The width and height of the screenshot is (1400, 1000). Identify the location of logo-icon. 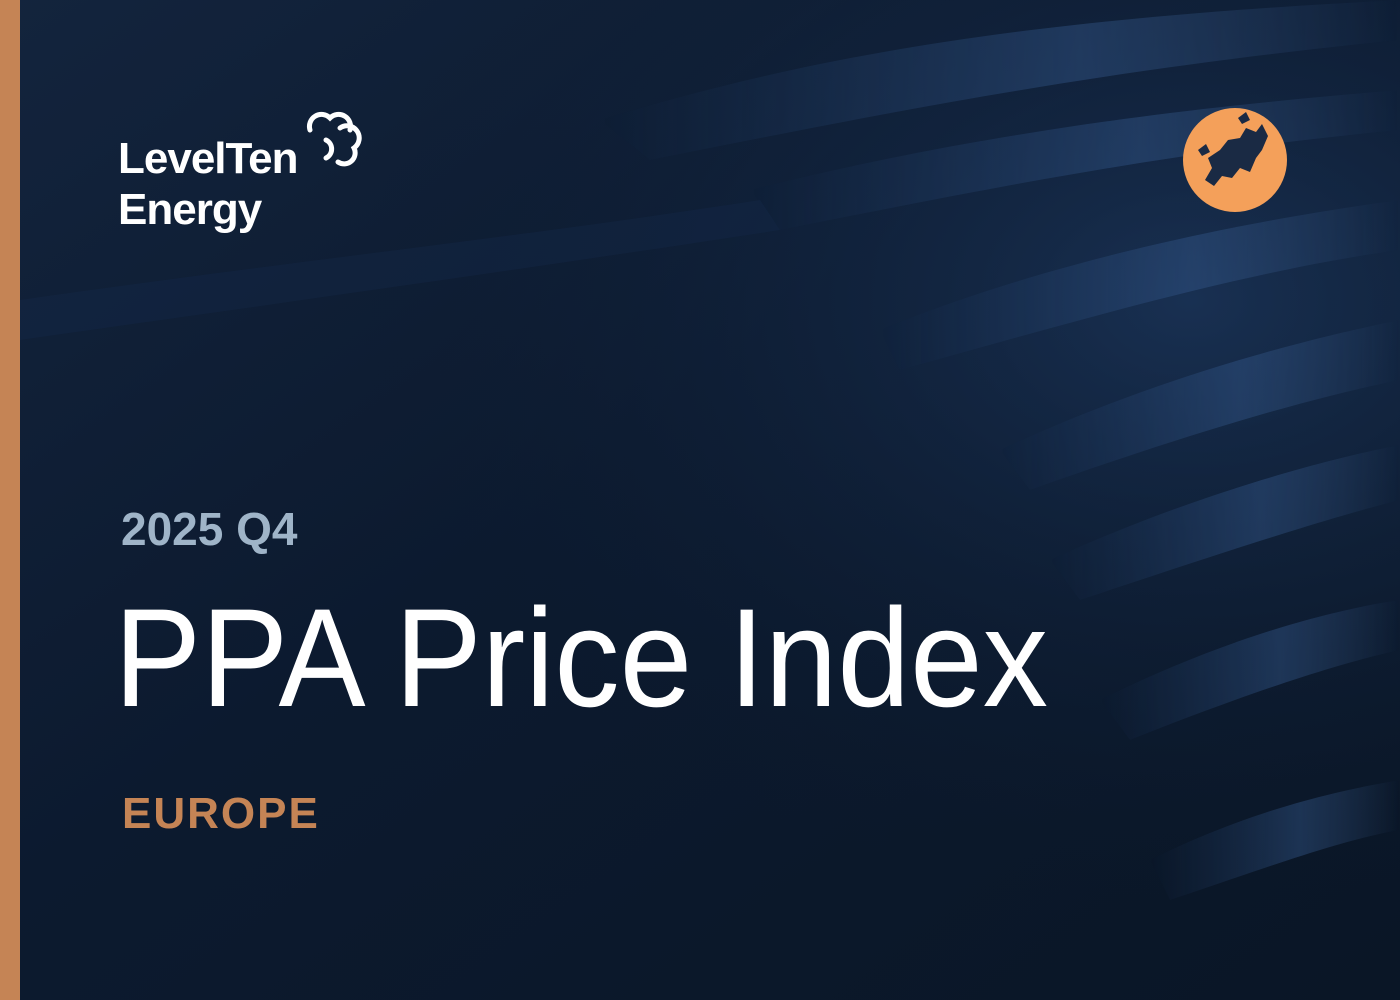
(334, 139).